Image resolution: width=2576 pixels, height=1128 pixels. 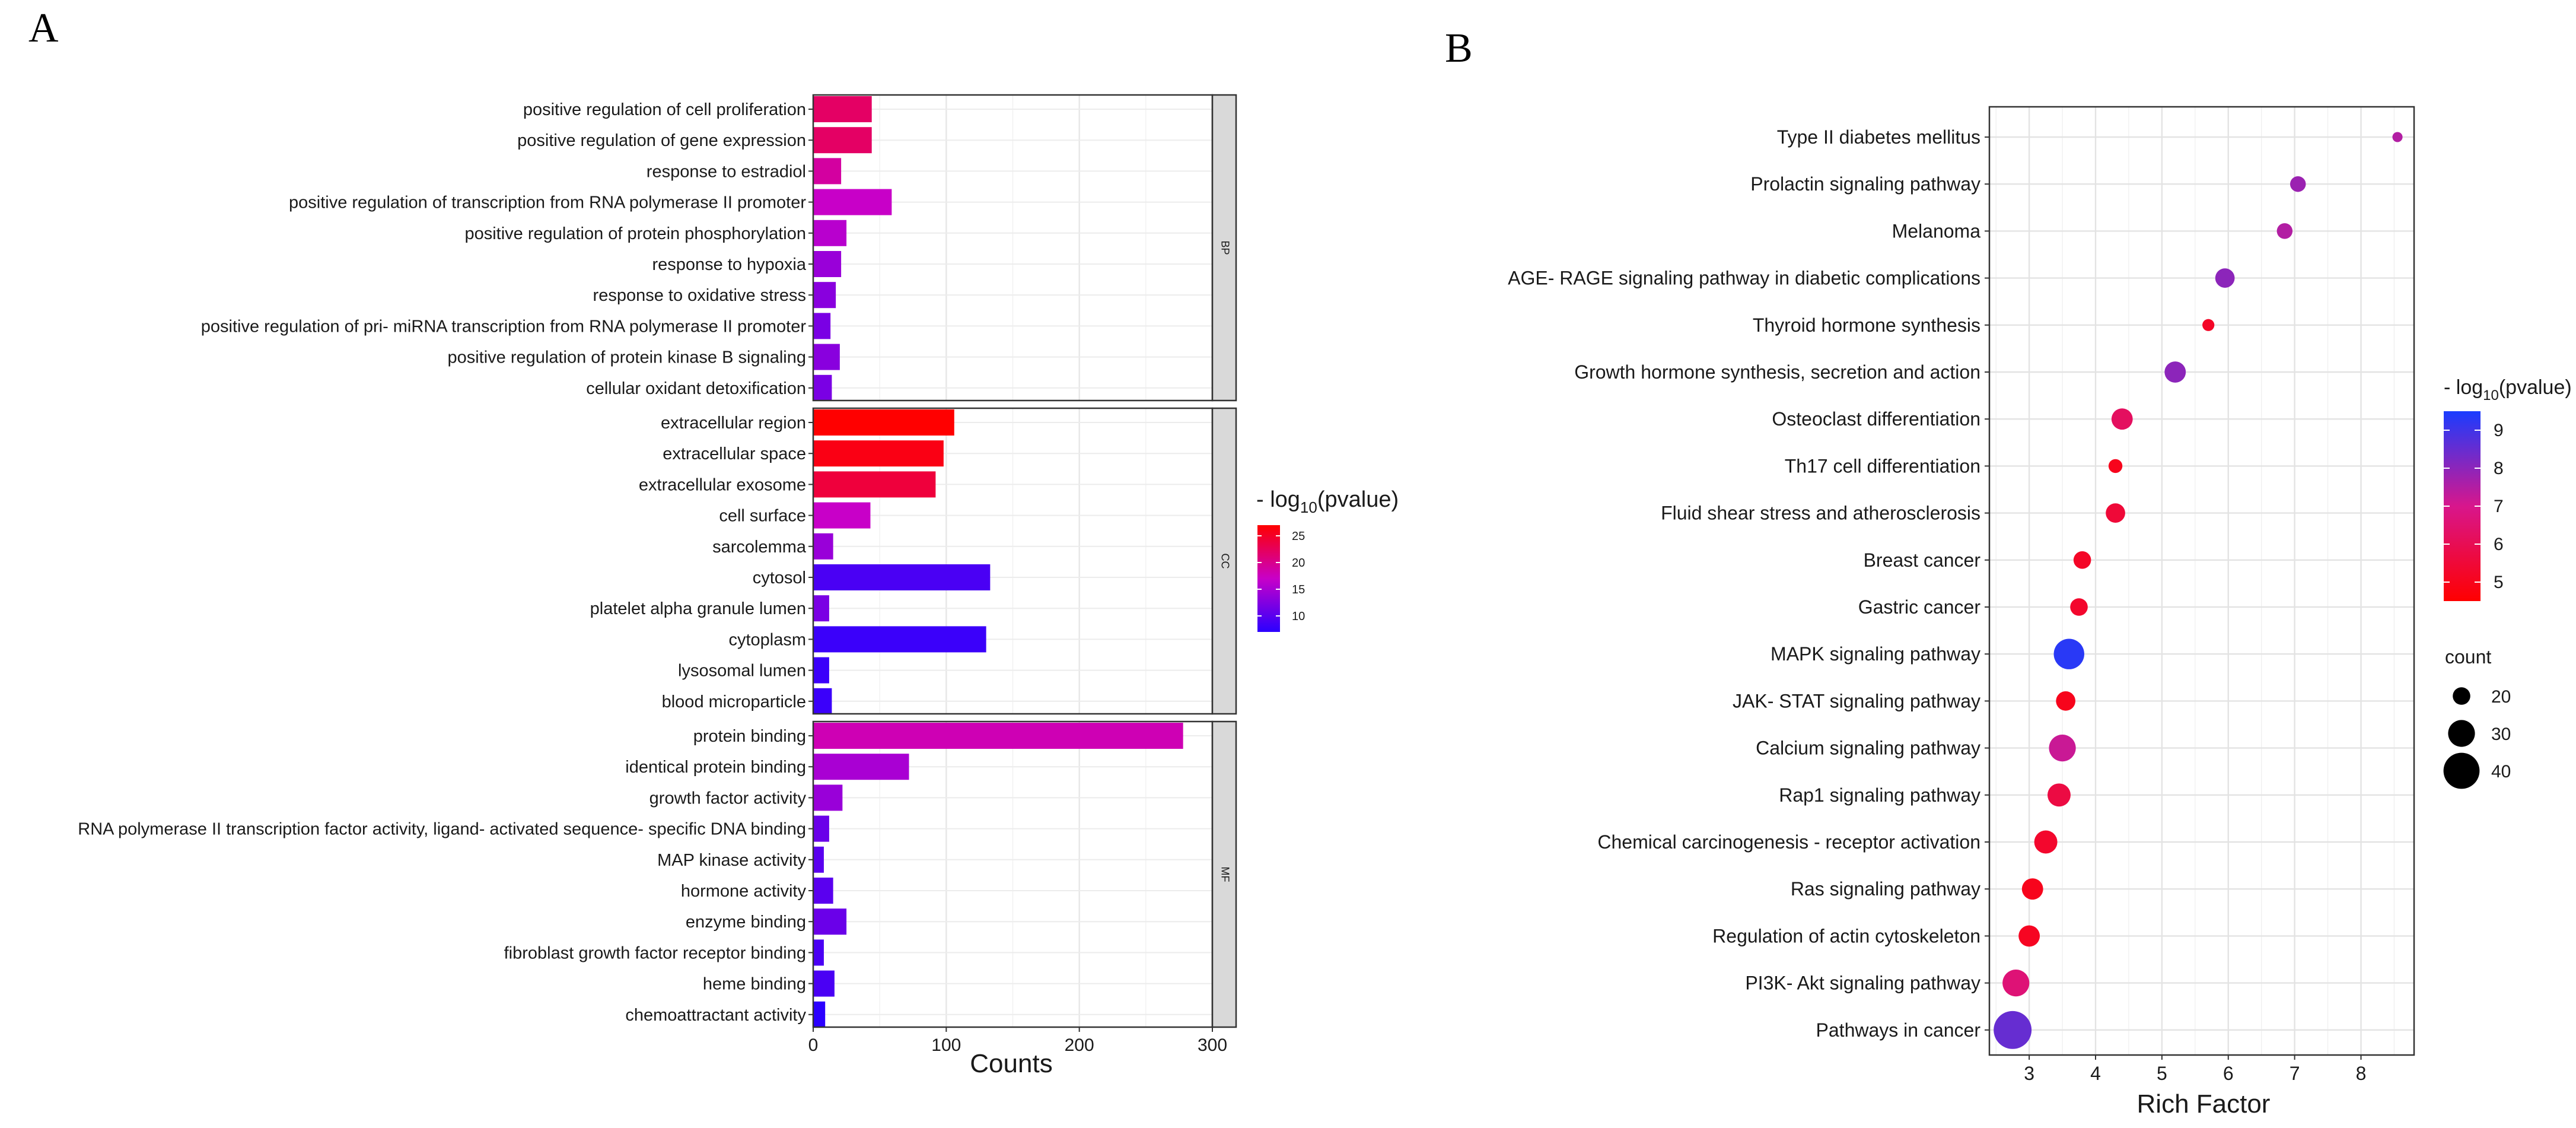 I want to click on category-label: Th17 cell differentiation, so click(x=1882, y=466).